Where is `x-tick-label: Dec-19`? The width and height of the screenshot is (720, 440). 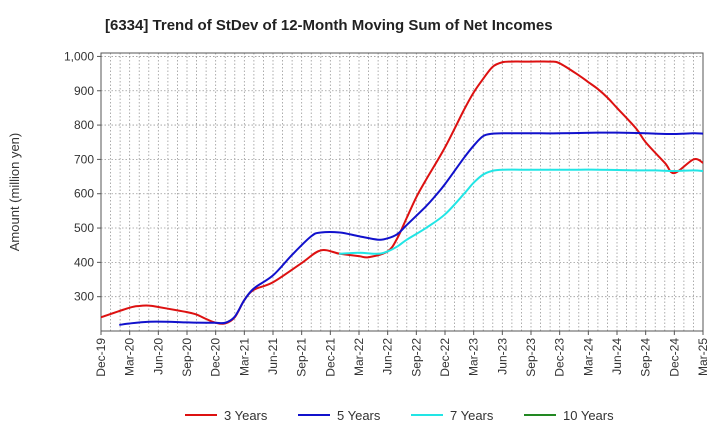
x-tick-label: Dec-19 is located at coordinates (101, 357).